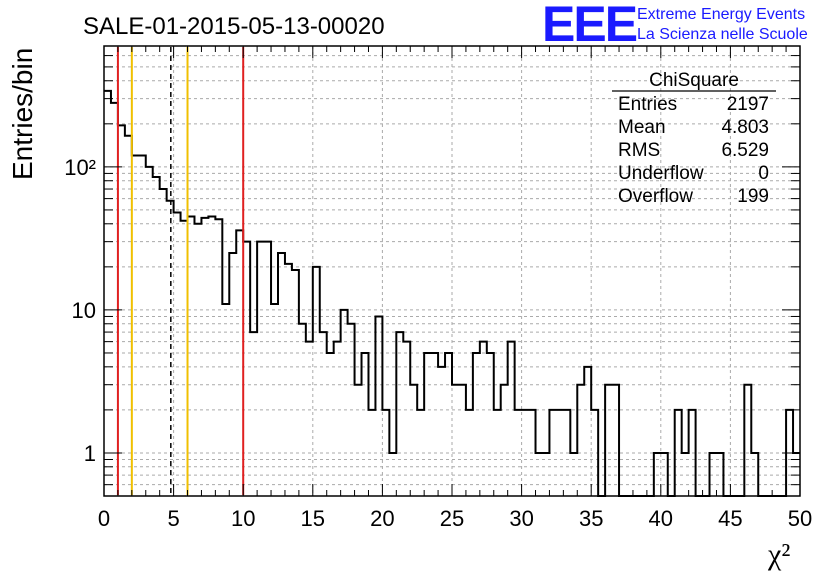  What do you see at coordinates (753, 196) in the screenshot?
I see `stats-row-value: 199` at bounding box center [753, 196].